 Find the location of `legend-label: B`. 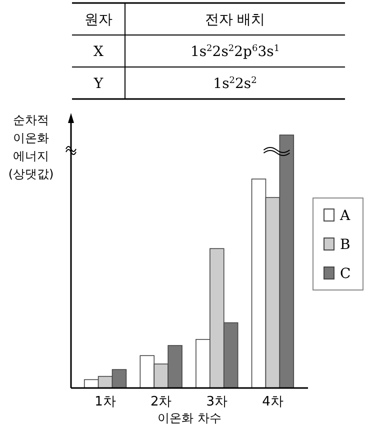

legend-label: B is located at coordinates (345, 245).